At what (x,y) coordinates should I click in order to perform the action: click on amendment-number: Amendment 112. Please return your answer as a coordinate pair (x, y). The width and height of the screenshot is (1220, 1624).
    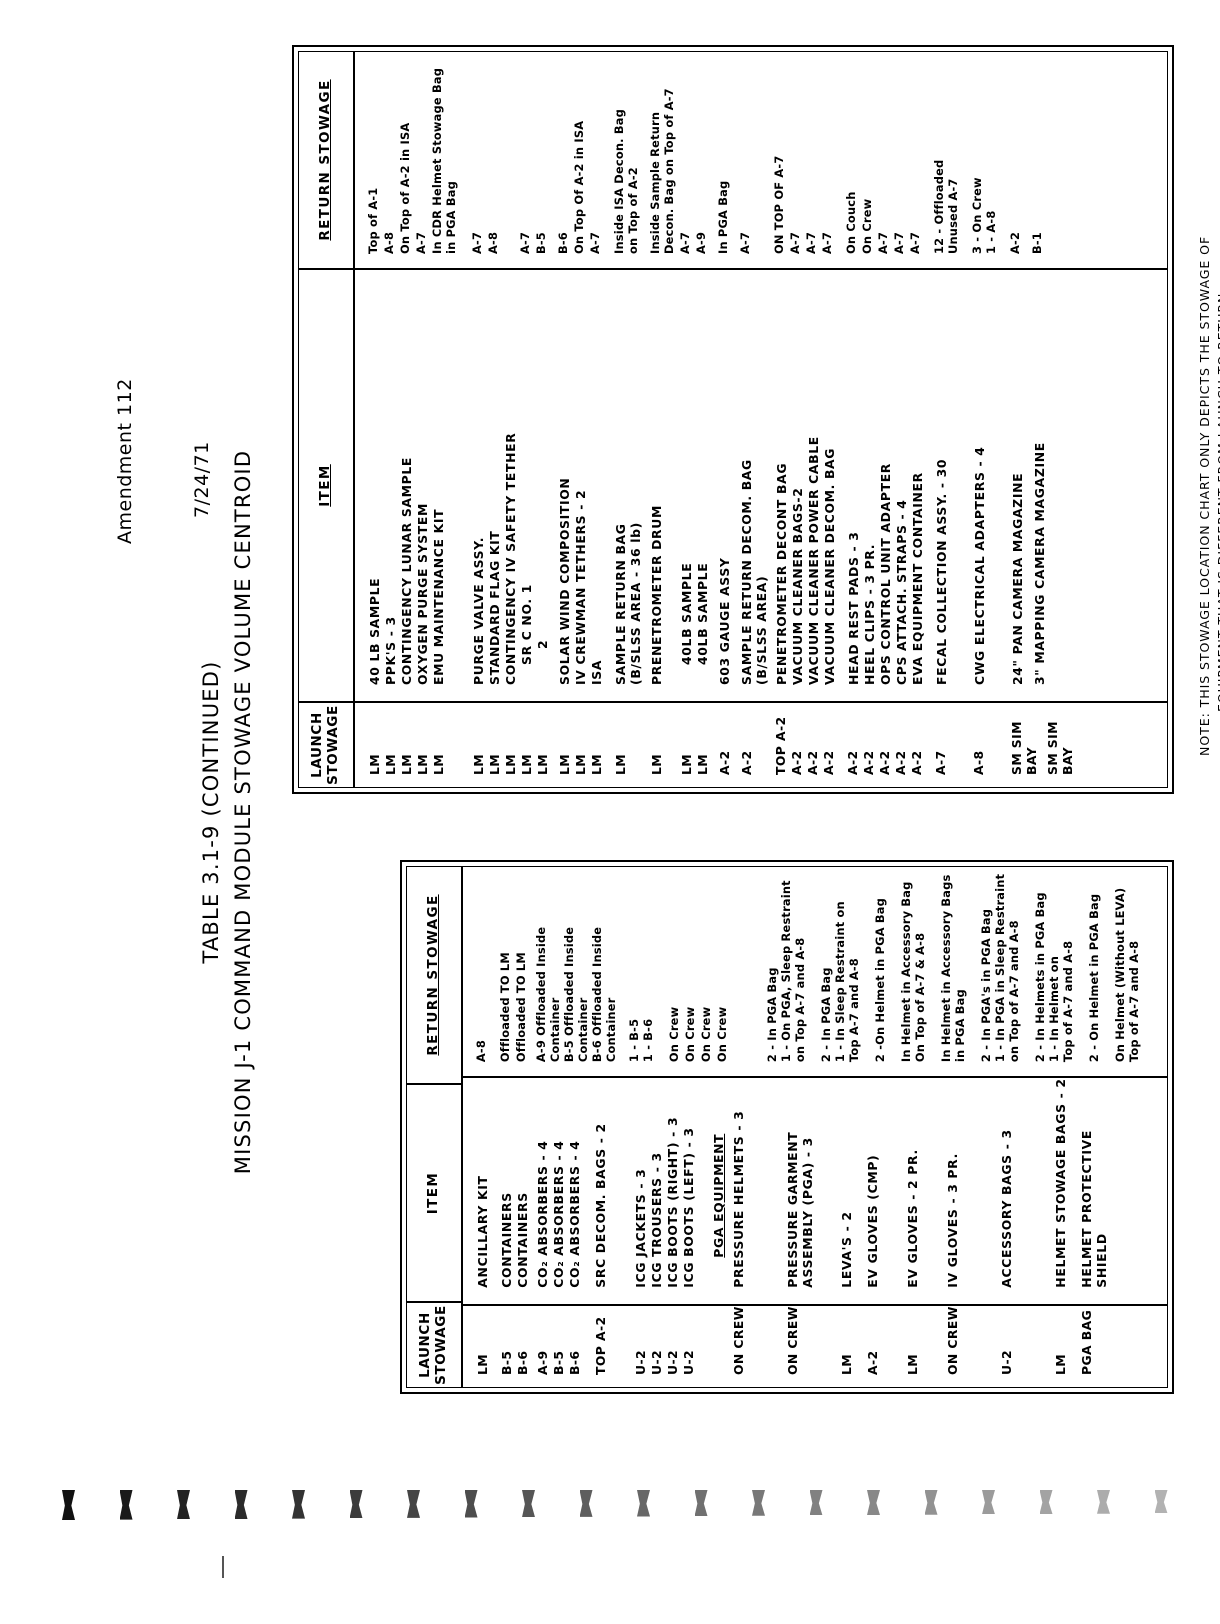
    Looking at the image, I should click on (125, 461).